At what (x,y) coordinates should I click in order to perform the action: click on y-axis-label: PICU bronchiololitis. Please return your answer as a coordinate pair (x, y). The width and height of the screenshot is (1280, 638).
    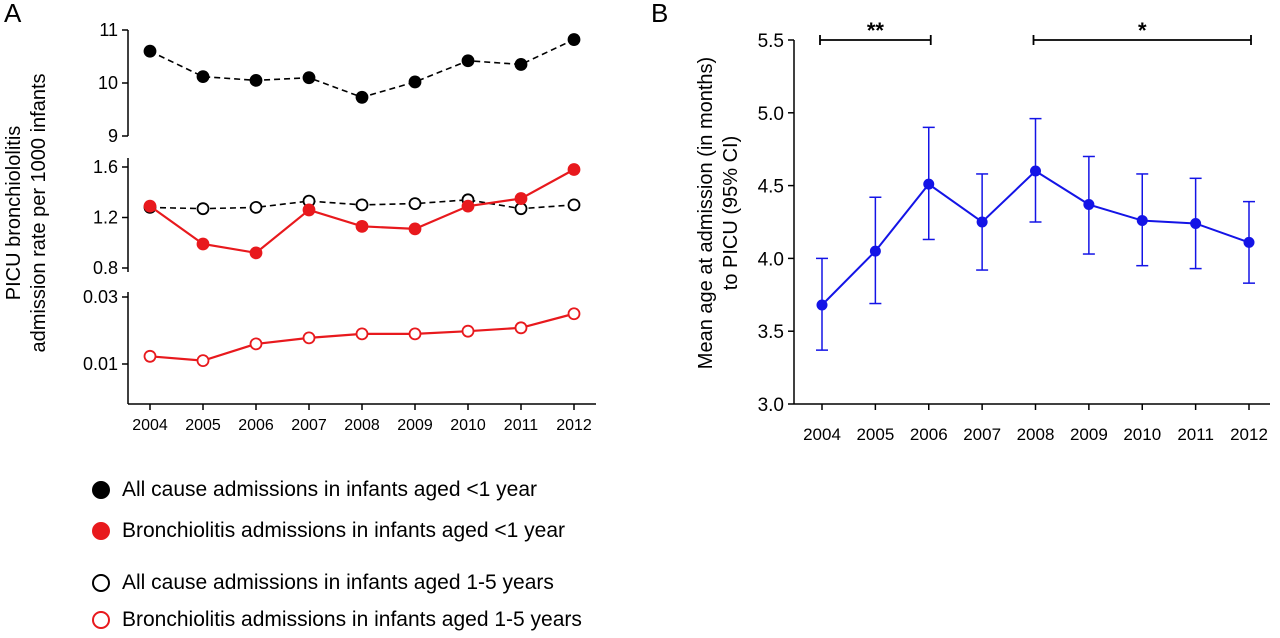
    Looking at the image, I should click on (14, 213).